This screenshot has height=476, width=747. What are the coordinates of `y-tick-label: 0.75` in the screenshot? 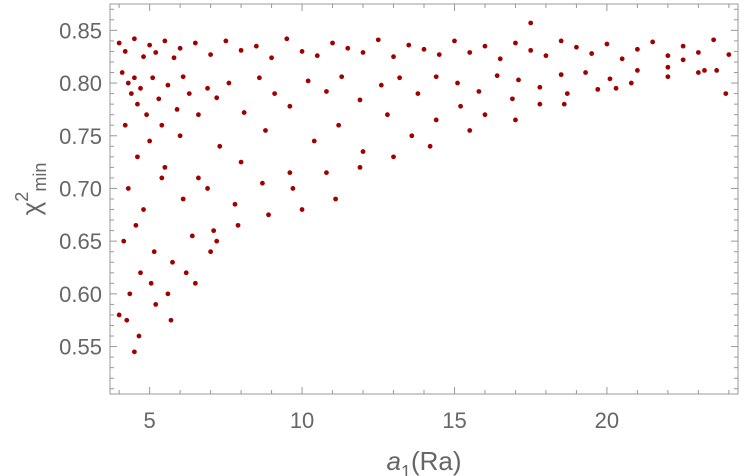 It's located at (80, 136).